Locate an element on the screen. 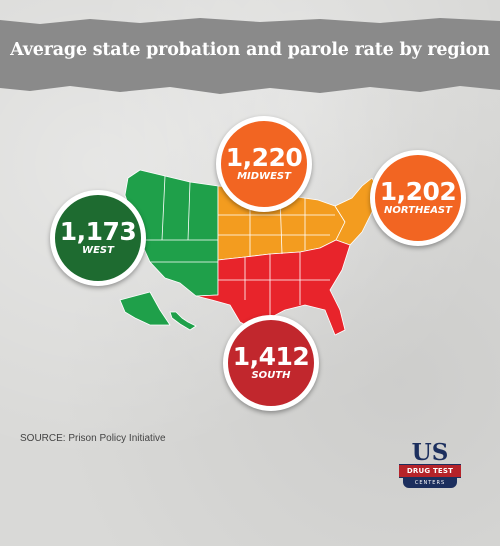 Image resolution: width=500 pixels, height=546 pixels. header-banner is located at coordinates (250, 56).